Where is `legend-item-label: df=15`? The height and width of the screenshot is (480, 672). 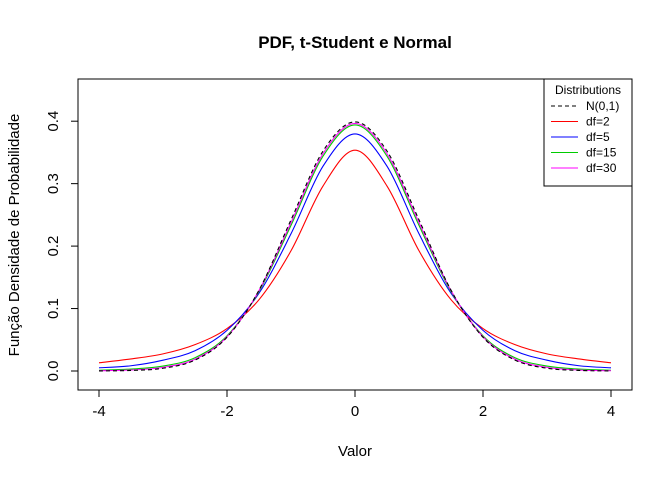
legend-item-label: df=15 is located at coordinates (601, 153).